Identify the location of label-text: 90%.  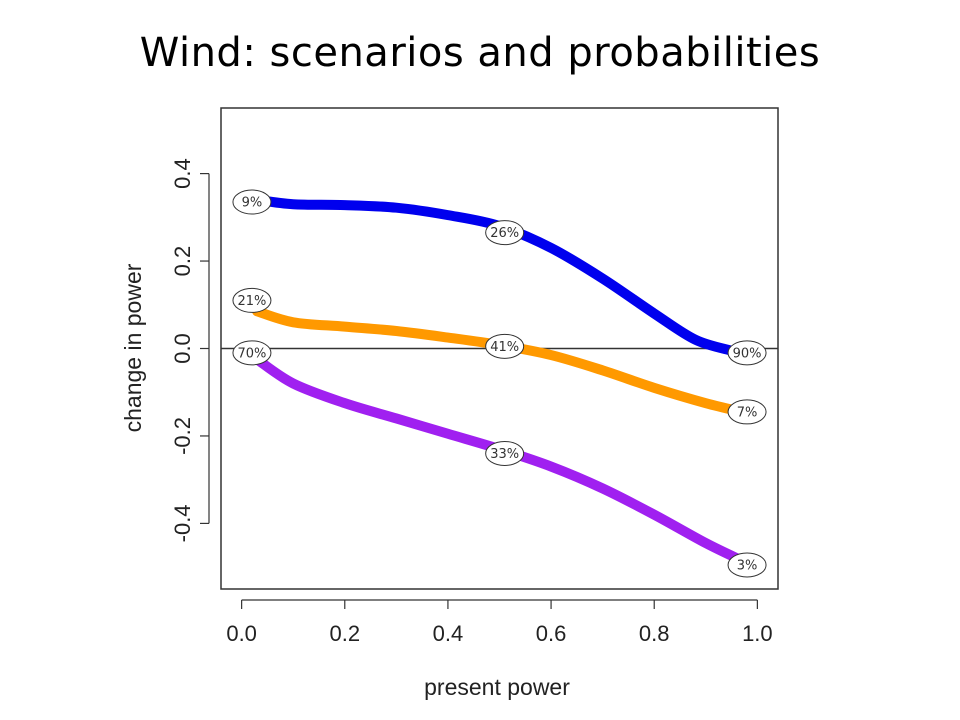
(747, 353).